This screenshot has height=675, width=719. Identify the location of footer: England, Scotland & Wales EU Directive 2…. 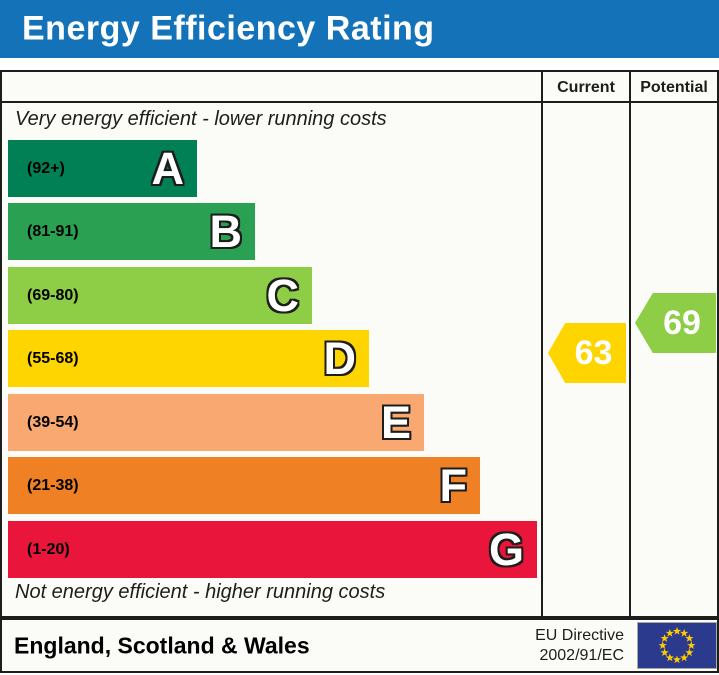
(359, 645).